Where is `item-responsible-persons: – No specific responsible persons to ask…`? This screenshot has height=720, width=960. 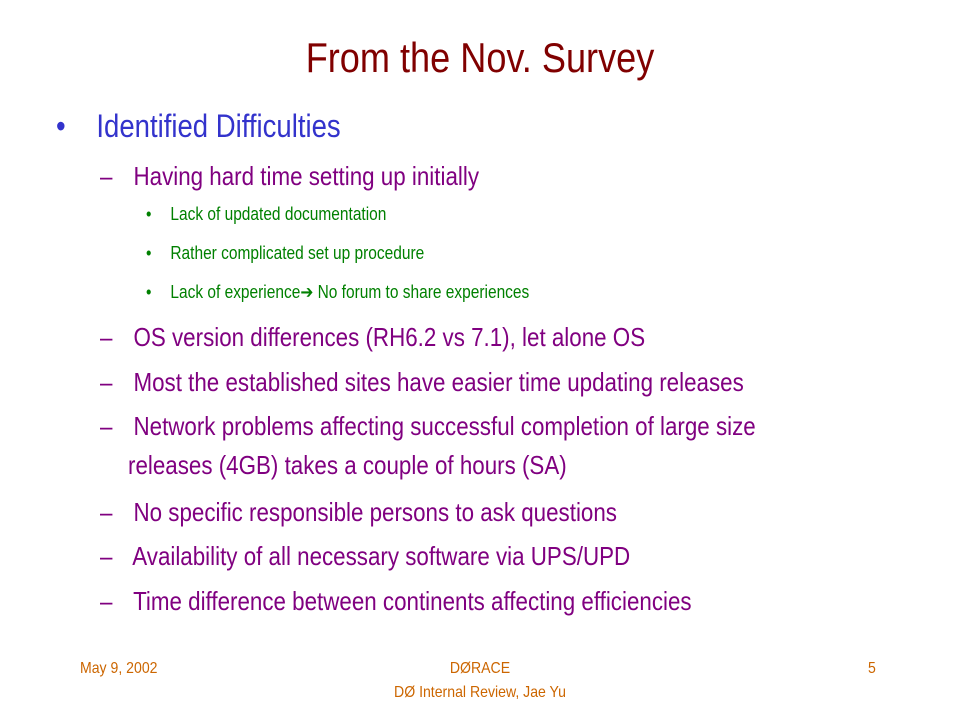 item-responsible-persons: – No specific responsible persons to ask… is located at coordinates (358, 512).